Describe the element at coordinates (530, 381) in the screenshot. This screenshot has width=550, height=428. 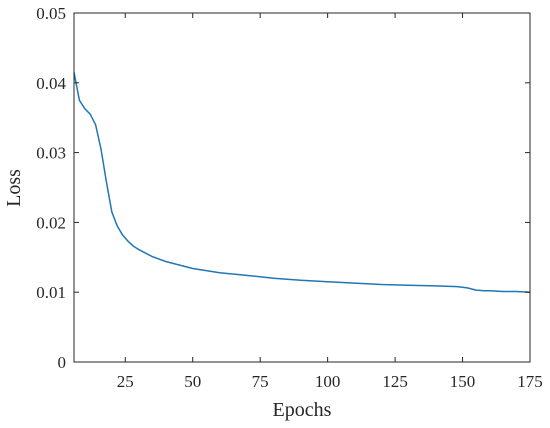
I see `x-tick-label: 175` at that location.